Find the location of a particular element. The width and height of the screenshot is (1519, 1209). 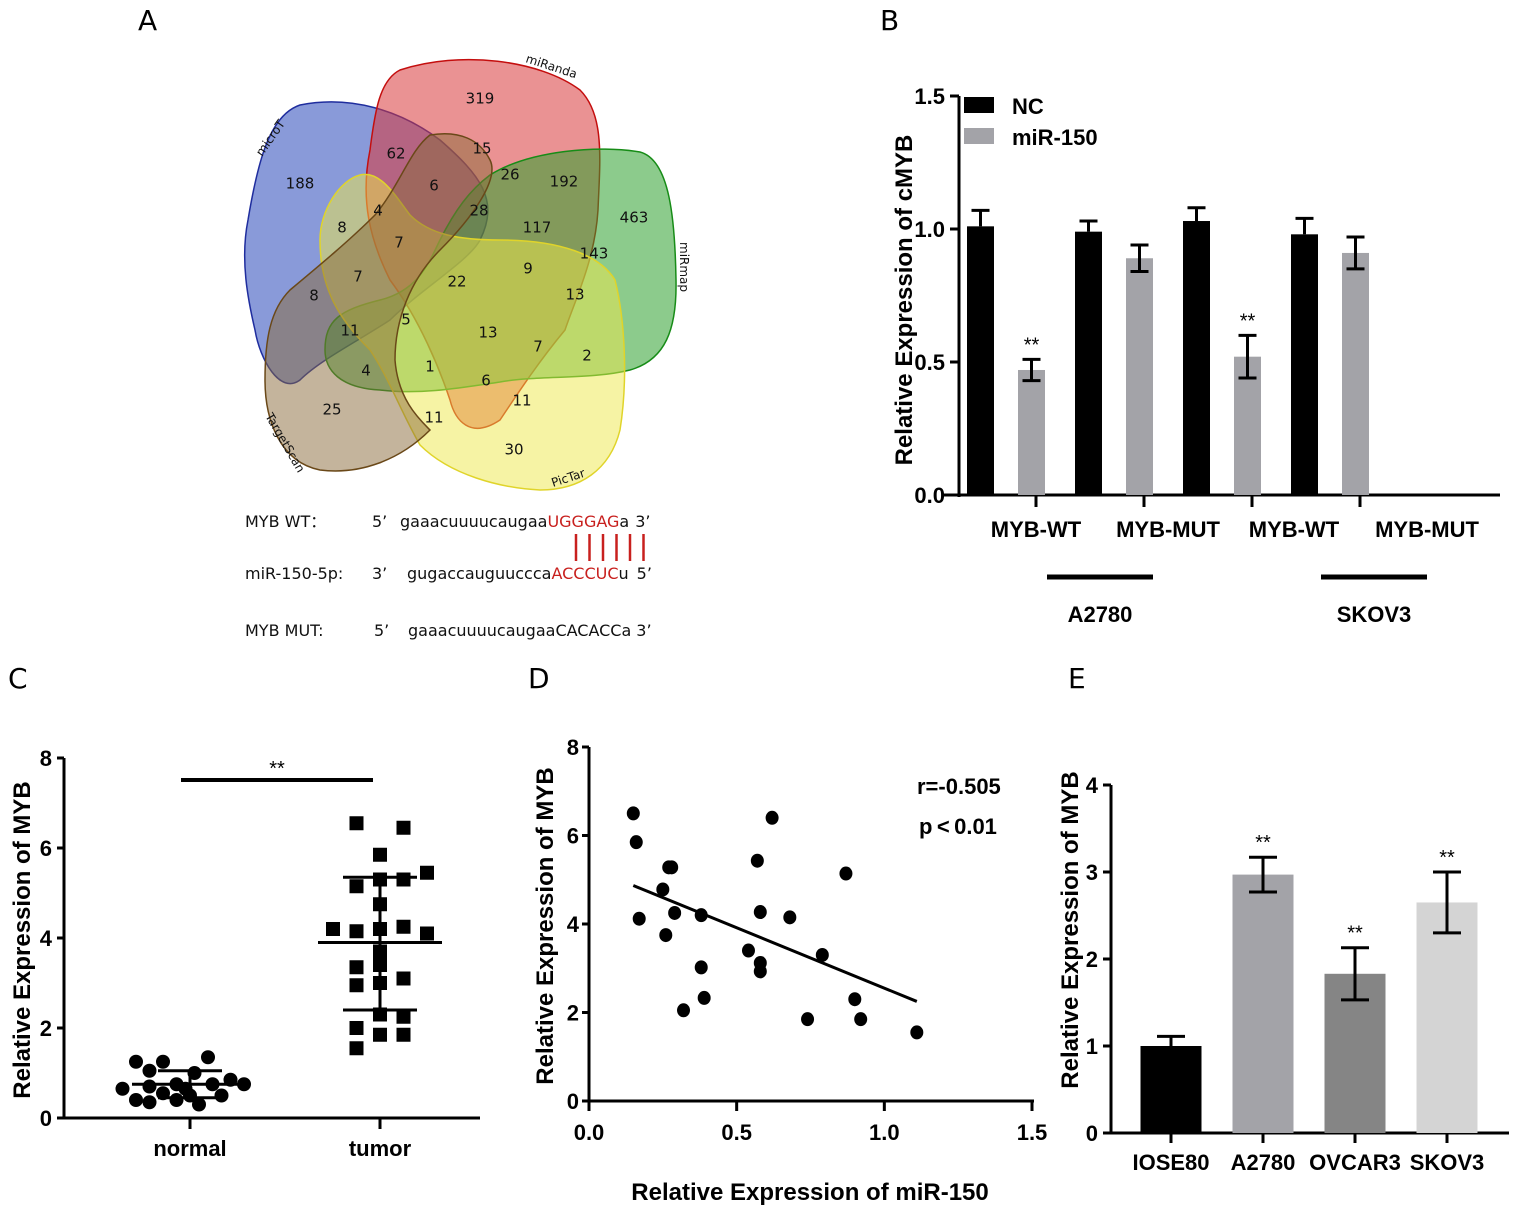

x-tick-label: normal is located at coordinates (189, 1148).